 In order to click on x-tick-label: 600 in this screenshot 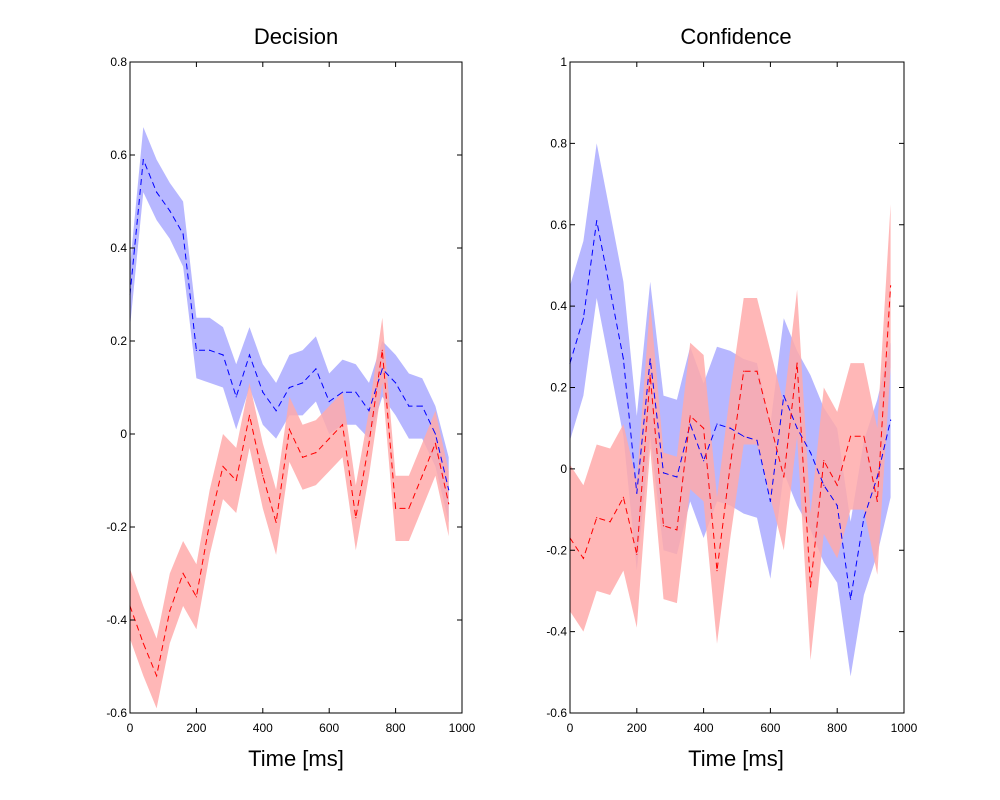, I will do `click(329, 728)`.